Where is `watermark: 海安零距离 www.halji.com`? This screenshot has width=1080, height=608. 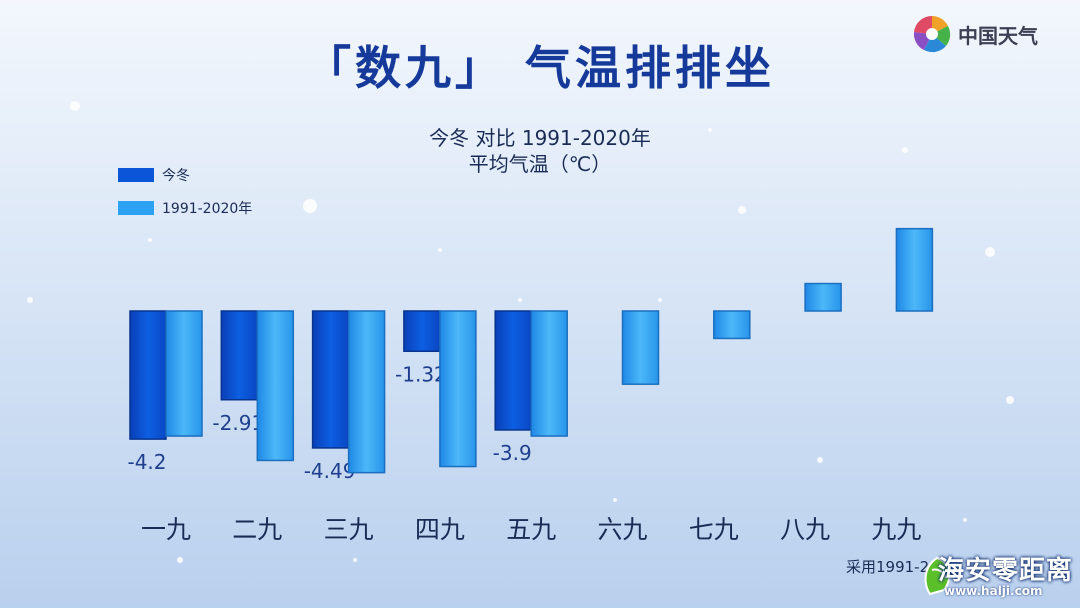
watermark: 海安零距离 www.halji.com is located at coordinates (1000, 578).